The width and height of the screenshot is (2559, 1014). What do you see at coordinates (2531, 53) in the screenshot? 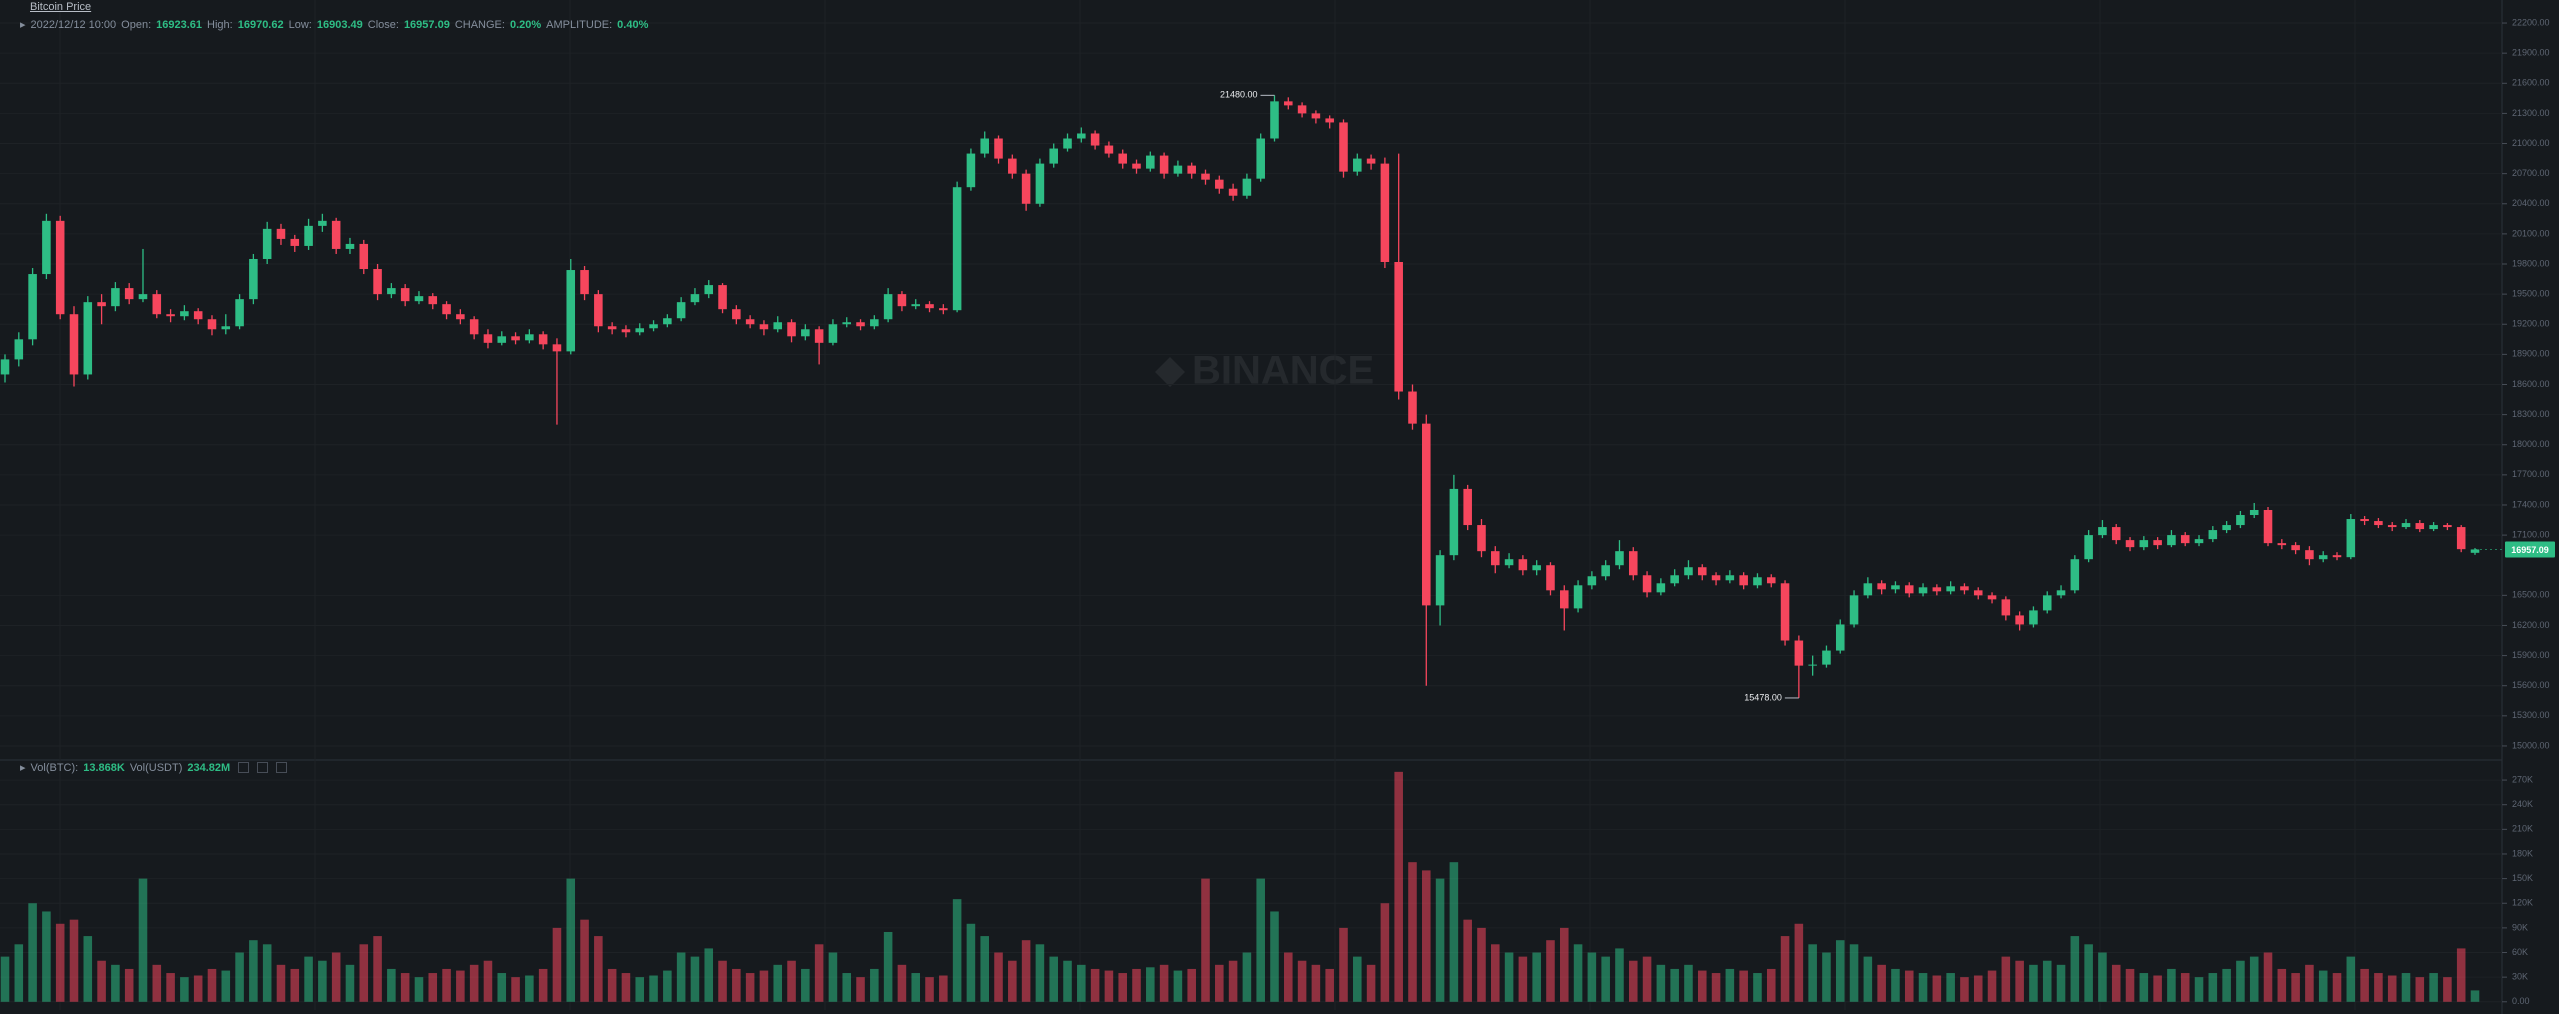
I see `y-tick-label: 21900.00` at bounding box center [2531, 53].